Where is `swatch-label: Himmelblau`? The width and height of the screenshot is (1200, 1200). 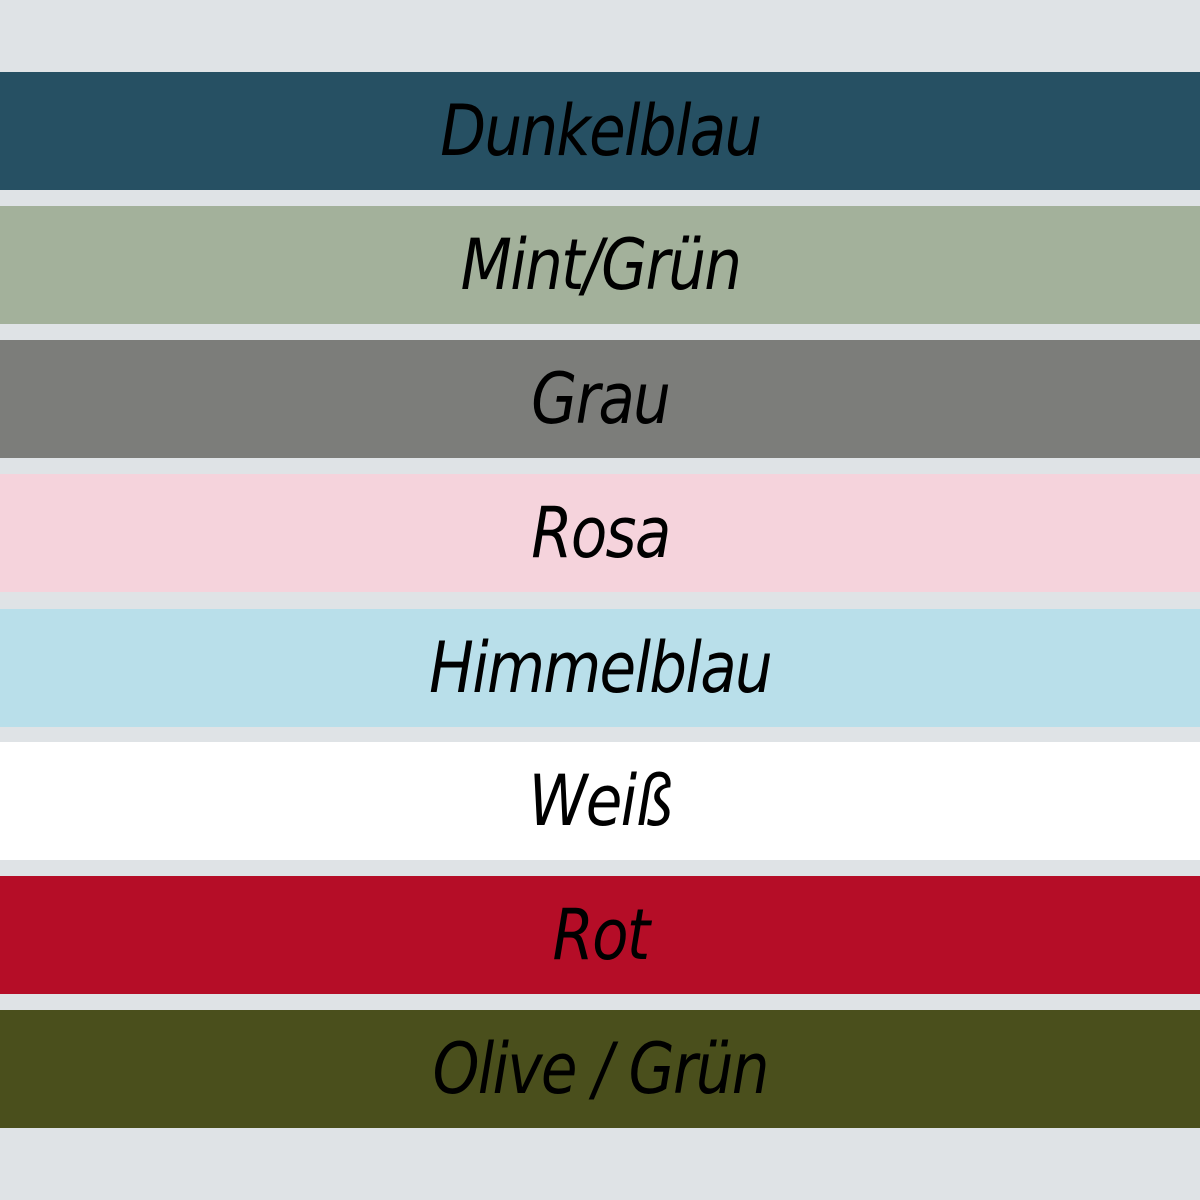 swatch-label: Himmelblau is located at coordinates (601, 668).